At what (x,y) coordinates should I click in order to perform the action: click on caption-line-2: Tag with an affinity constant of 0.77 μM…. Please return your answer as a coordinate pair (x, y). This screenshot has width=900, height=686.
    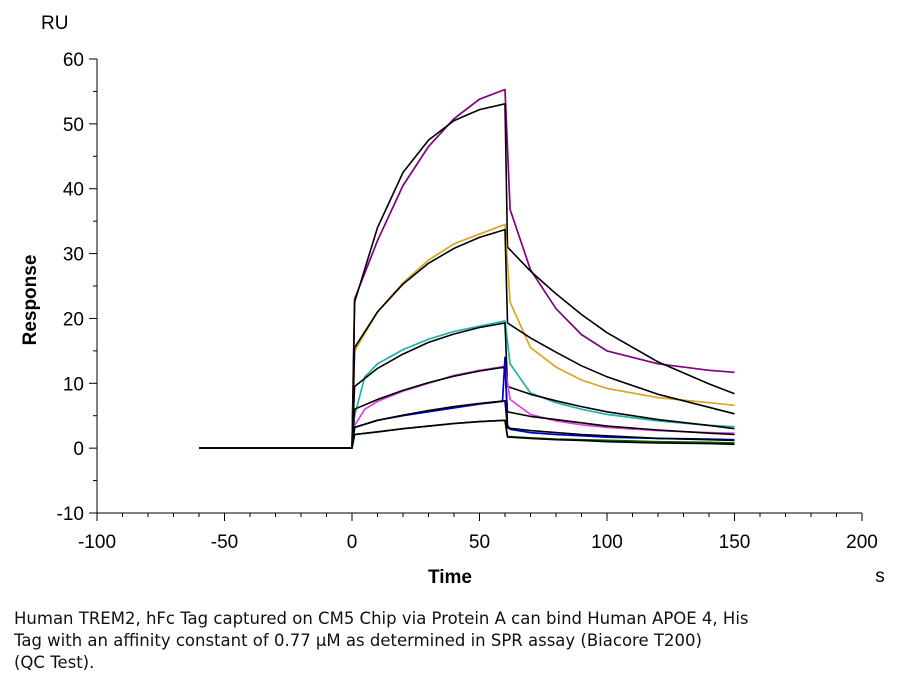
    Looking at the image, I should click on (358, 640).